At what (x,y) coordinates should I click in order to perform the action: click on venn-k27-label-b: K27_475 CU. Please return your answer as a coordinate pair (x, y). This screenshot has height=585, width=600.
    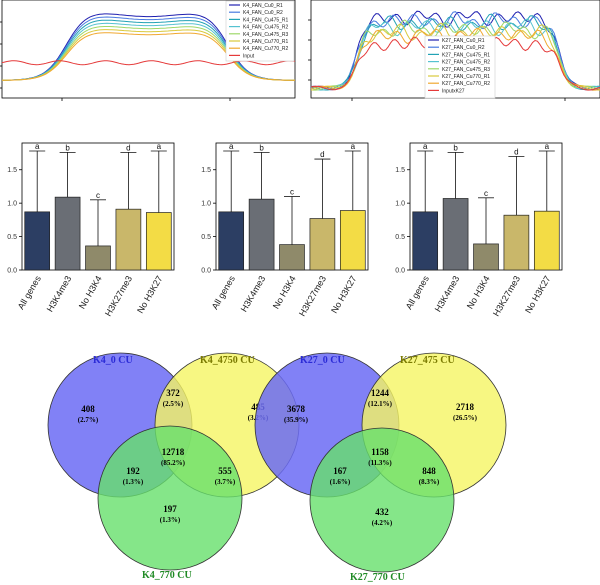
    Looking at the image, I should click on (427, 360).